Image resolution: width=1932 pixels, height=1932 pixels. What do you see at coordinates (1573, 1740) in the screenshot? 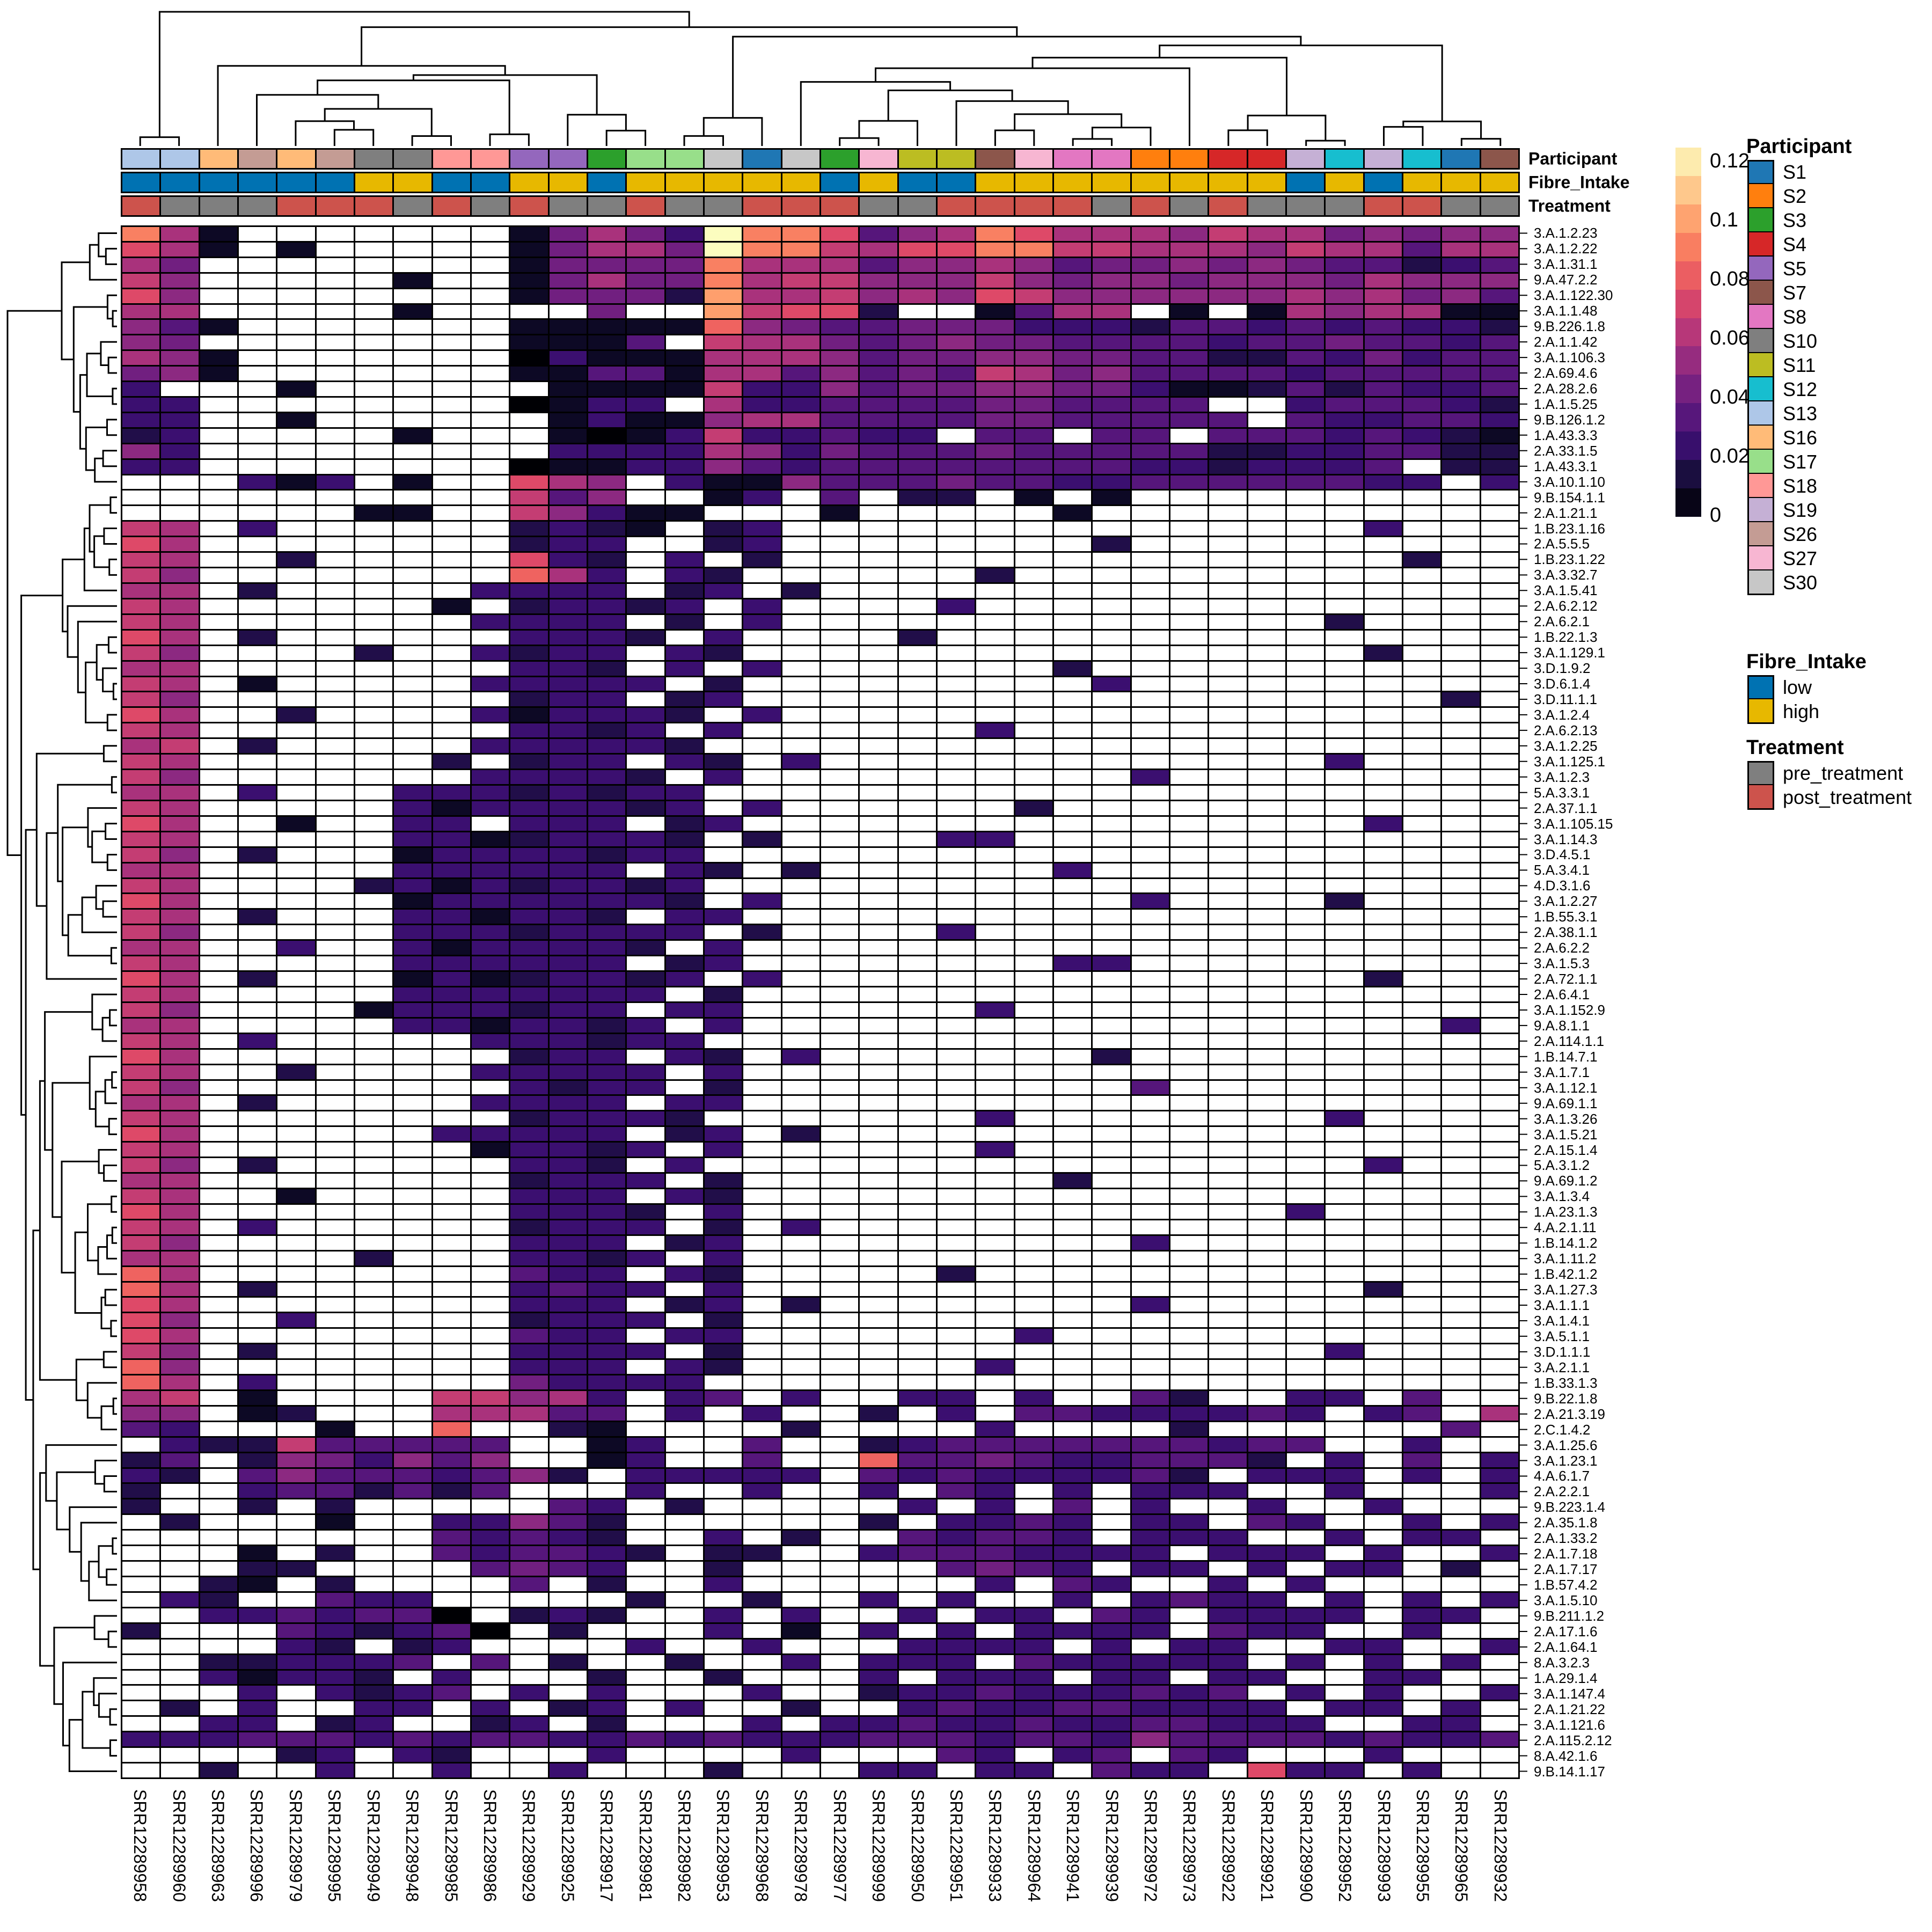
I see `row-label: 2.A.115.2.12` at bounding box center [1573, 1740].